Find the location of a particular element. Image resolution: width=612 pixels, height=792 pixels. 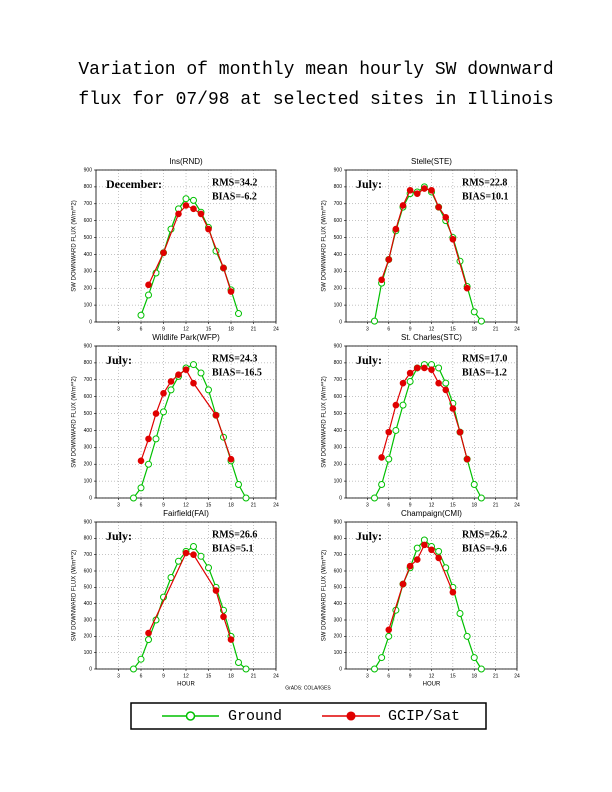

x-tick-label: 15 is located at coordinates (209, 329).